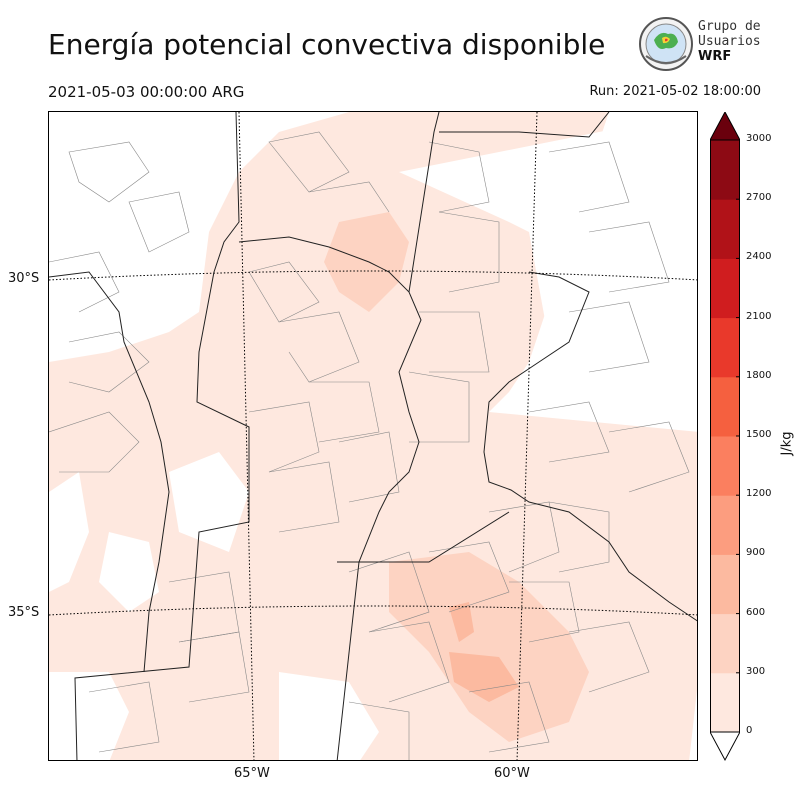 The height and width of the screenshot is (800, 800). I want to click on colorbar-tick-label: 1200, so click(759, 494).